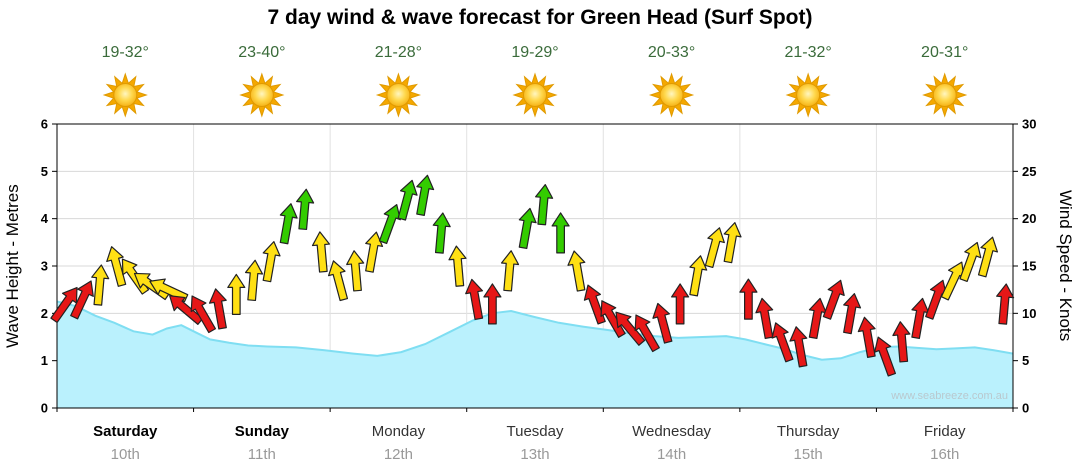  I want to click on left-axis-tick-label: 5, so click(44, 171).